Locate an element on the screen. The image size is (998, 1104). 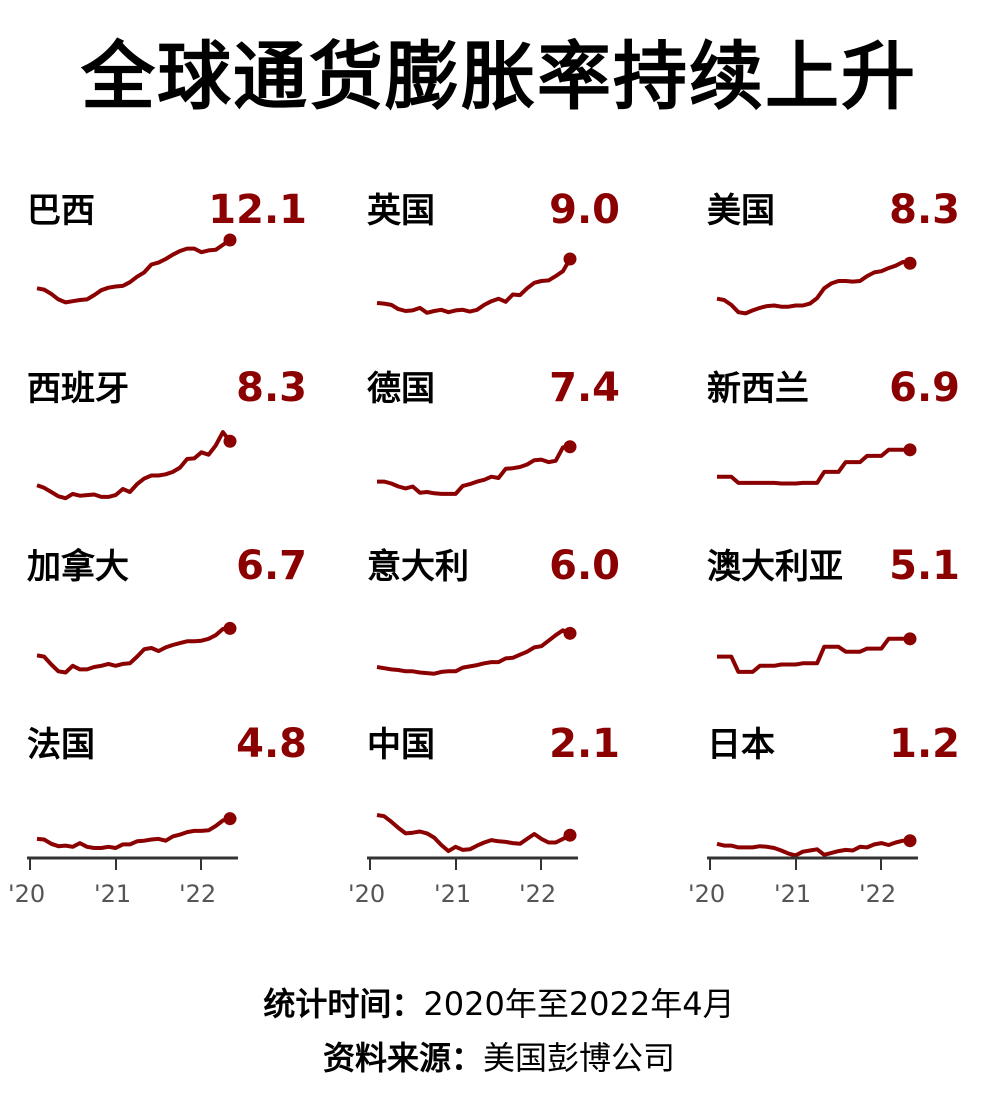
panel-12: 日本 1.2 '20 '21 '22 is located at coordinates (839, 806).